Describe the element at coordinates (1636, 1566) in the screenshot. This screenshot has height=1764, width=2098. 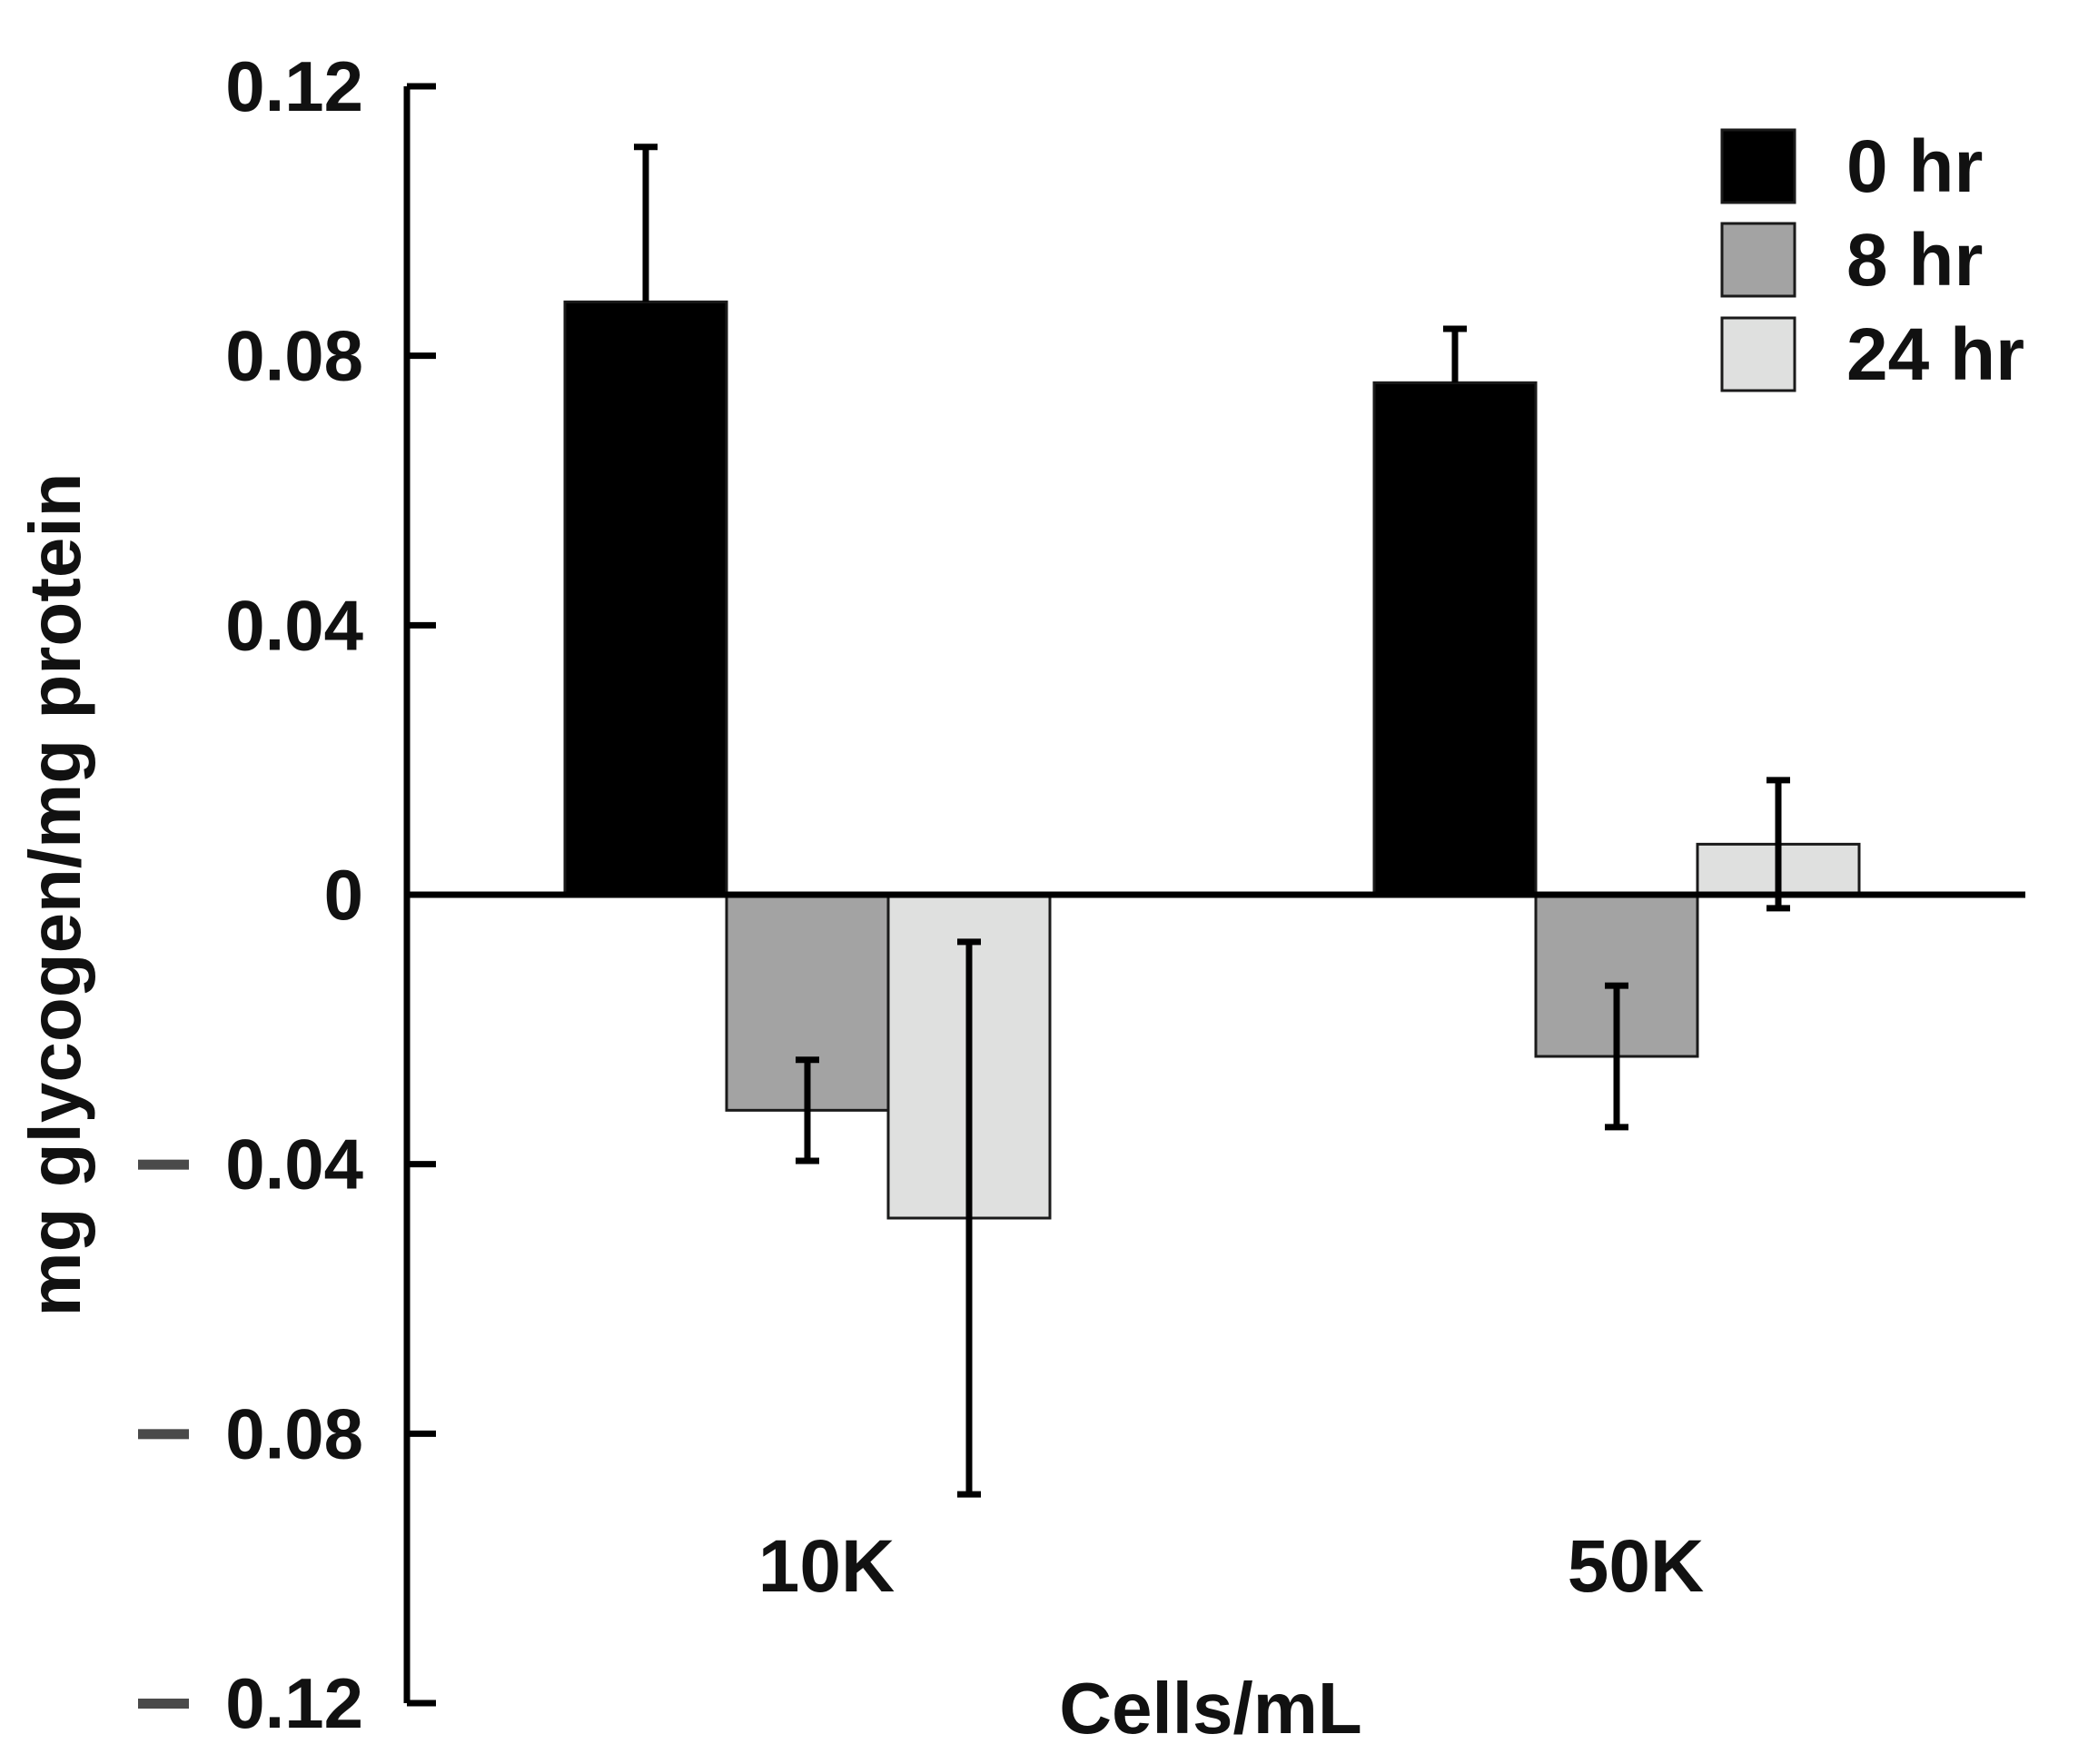
I see `x-category-label: 50K` at that location.